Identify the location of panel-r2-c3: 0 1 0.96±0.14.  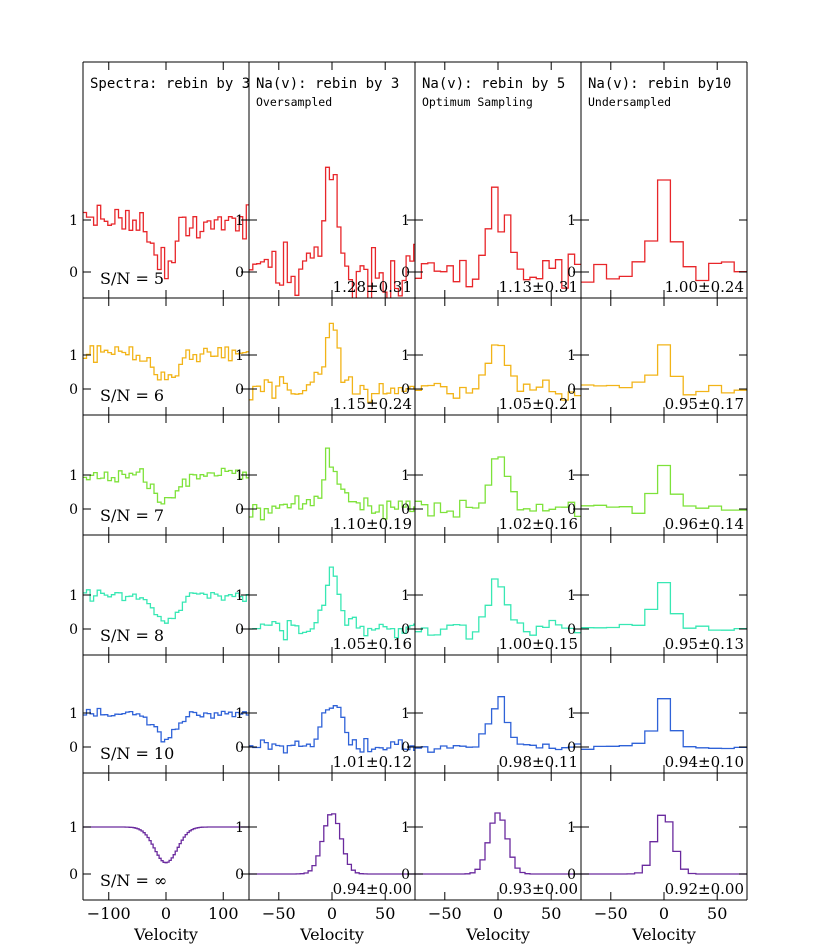
(657, 475).